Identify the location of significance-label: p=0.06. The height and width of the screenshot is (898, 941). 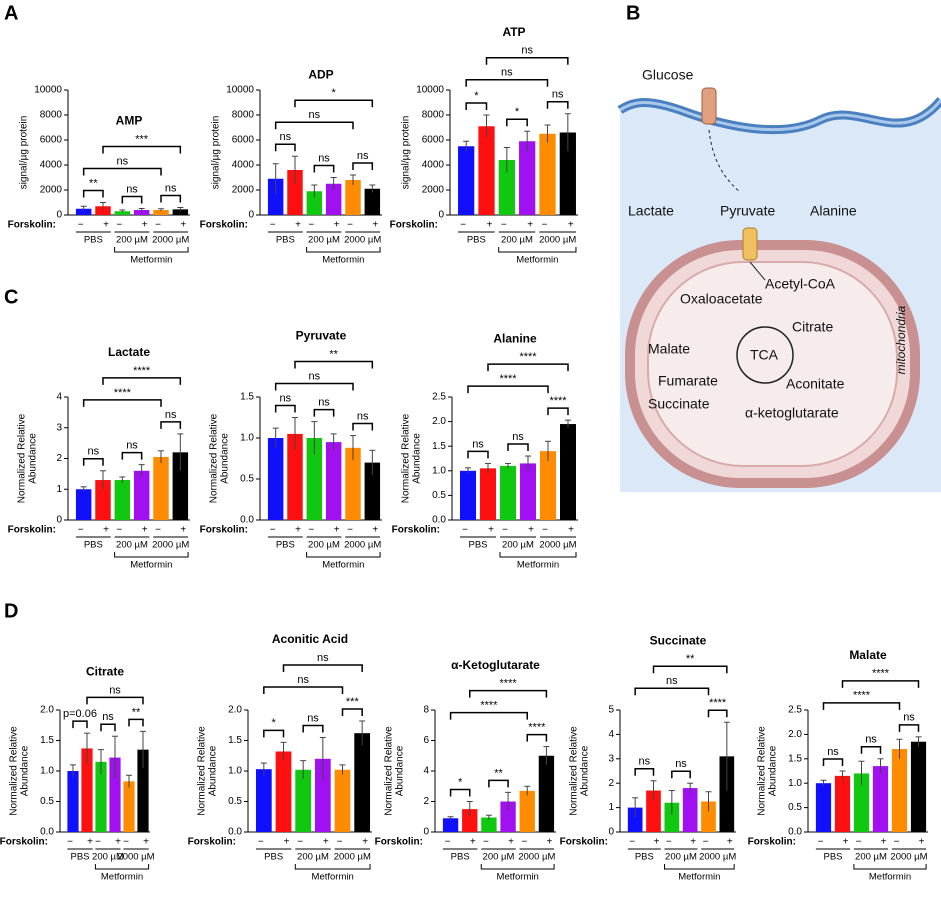
(80, 714).